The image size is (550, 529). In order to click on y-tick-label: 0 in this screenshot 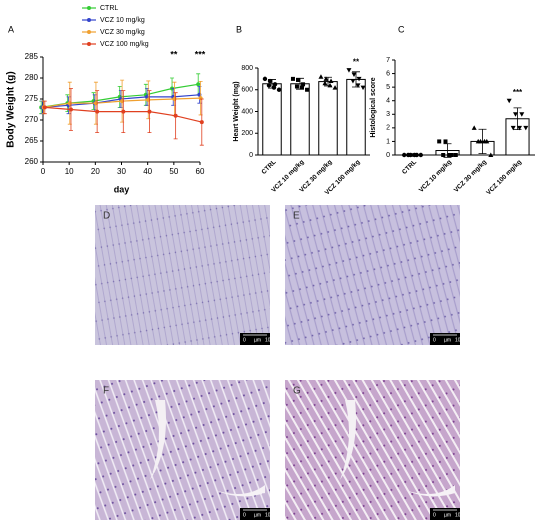, I will do `click(251, 155)`.